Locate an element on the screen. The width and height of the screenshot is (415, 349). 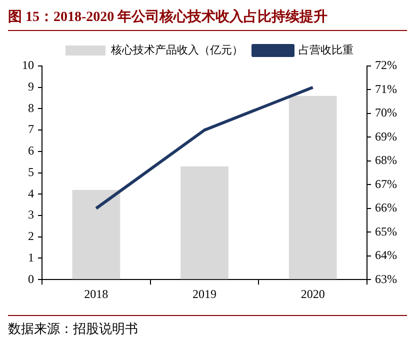
y-tick-label: 3 is located at coordinates (31, 215).